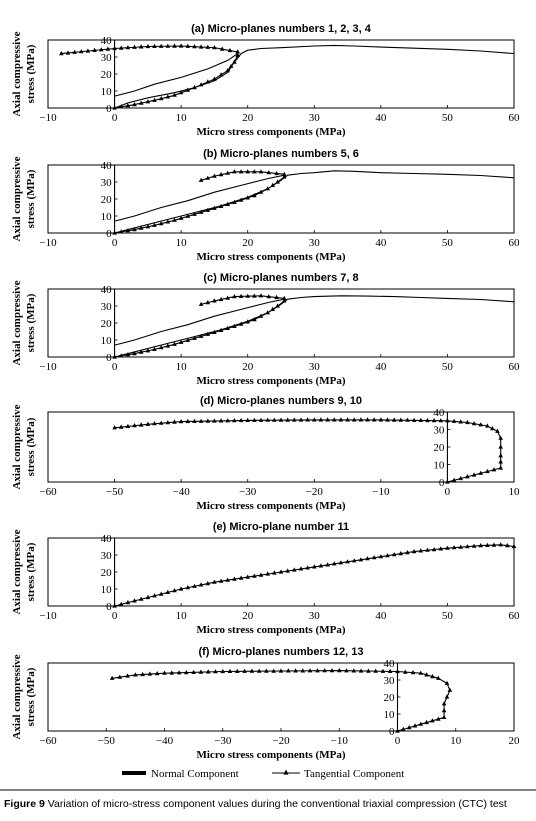 This screenshot has width=536, height=821. Describe the element at coordinates (263, 774) in the screenshot. I see `legend: Normal Component Tangential Component` at that location.